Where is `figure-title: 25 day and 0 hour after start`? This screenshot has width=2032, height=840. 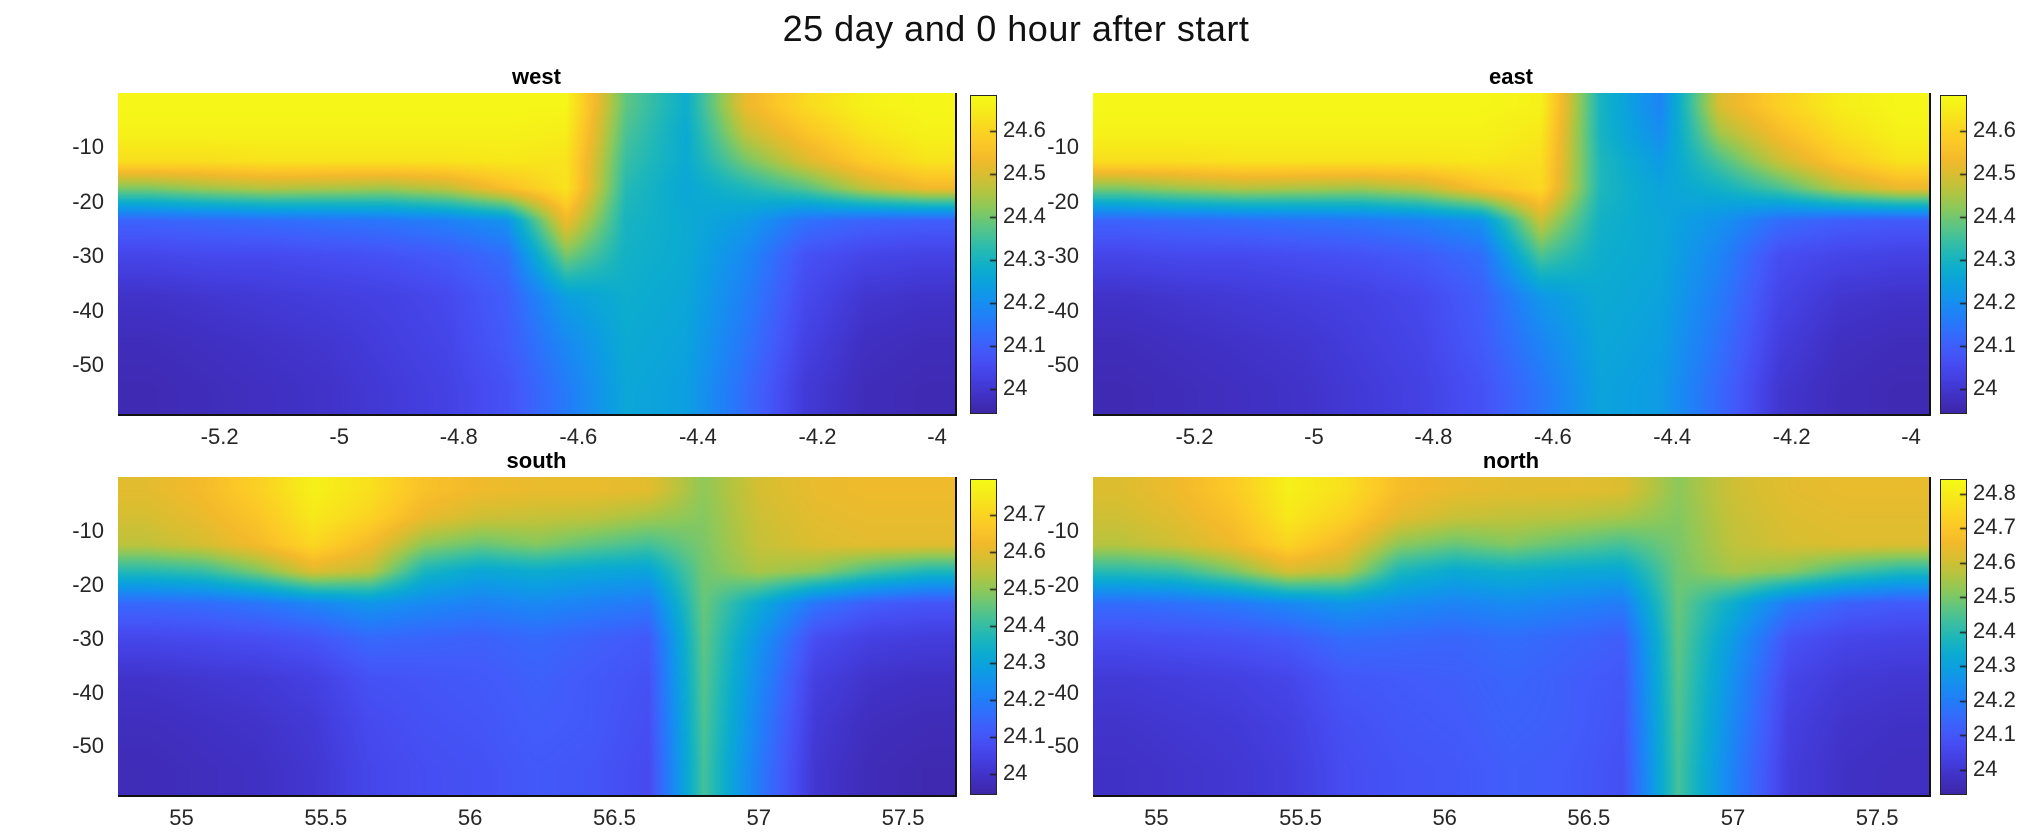 figure-title: 25 day and 0 hour after start is located at coordinates (1016, 28).